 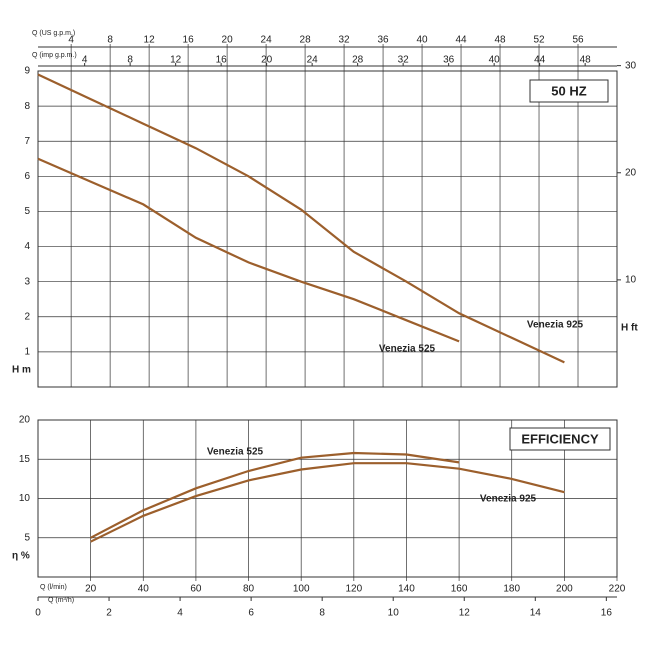 What do you see at coordinates (25, 459) in the screenshot?
I see `y-tick-label: 15` at bounding box center [25, 459].